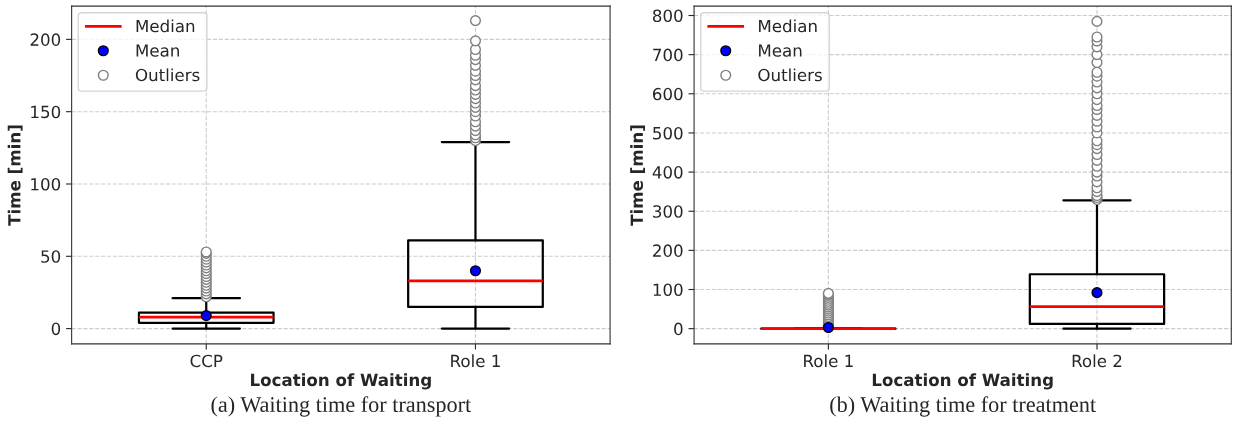  I want to click on y-tick-label: 150, so click(46, 112).